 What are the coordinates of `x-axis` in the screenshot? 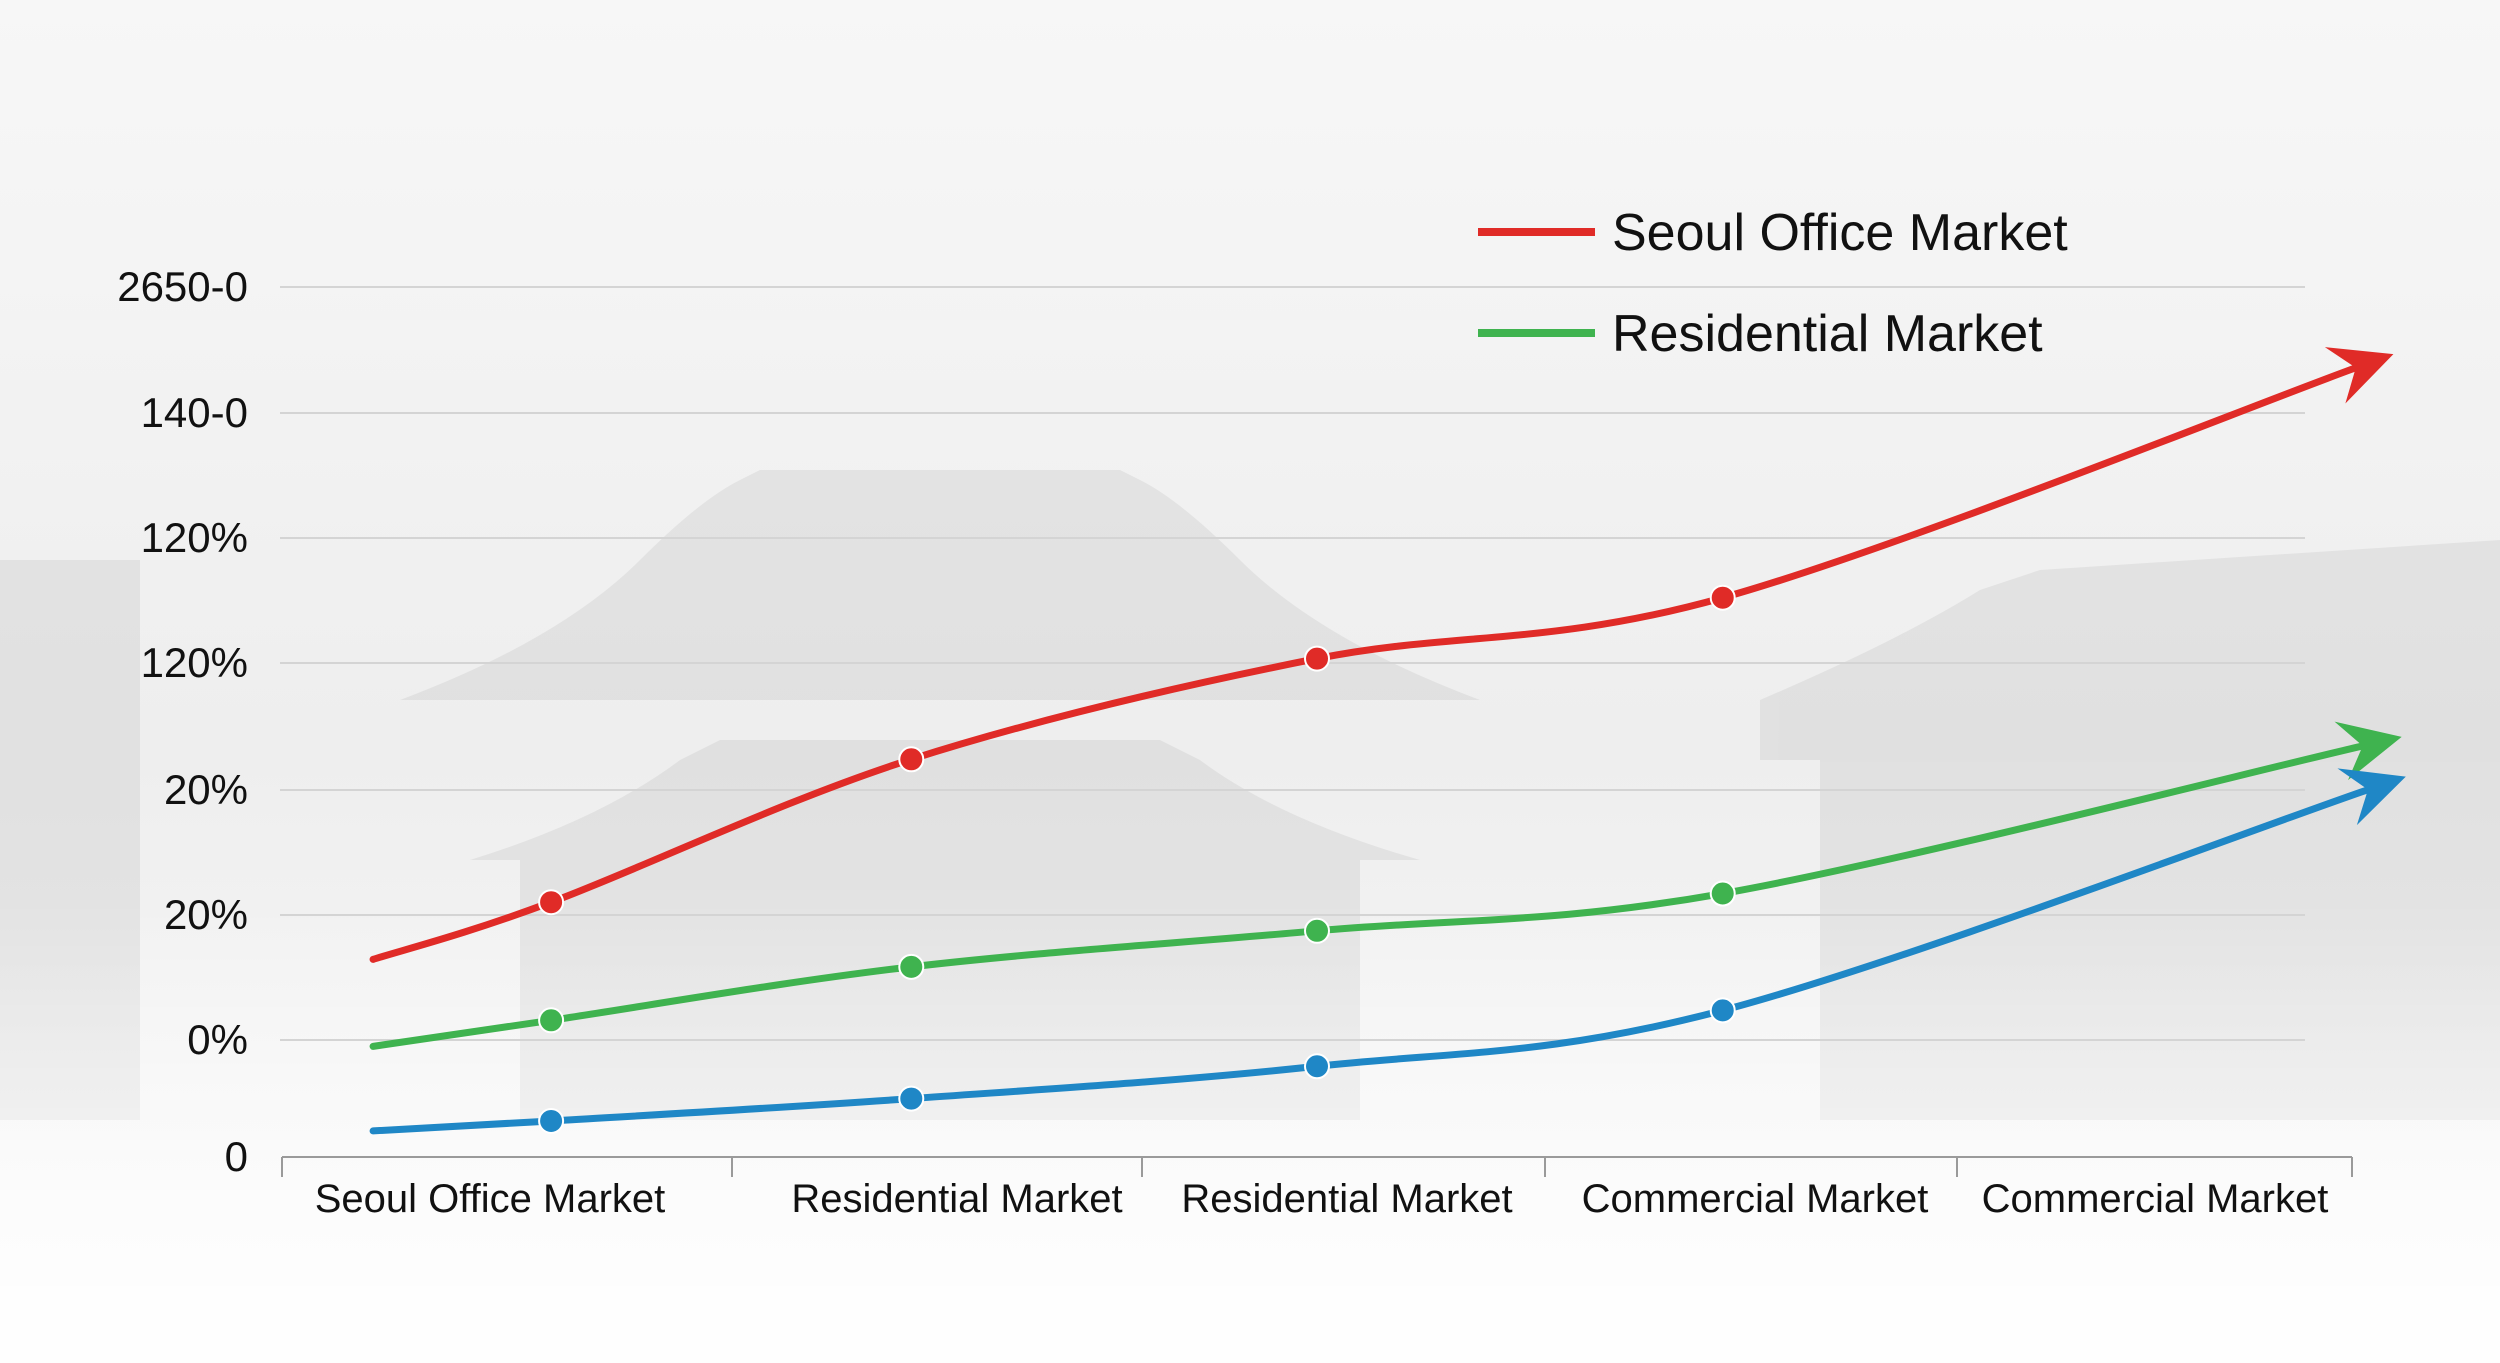 It's located at (1317, 1166).